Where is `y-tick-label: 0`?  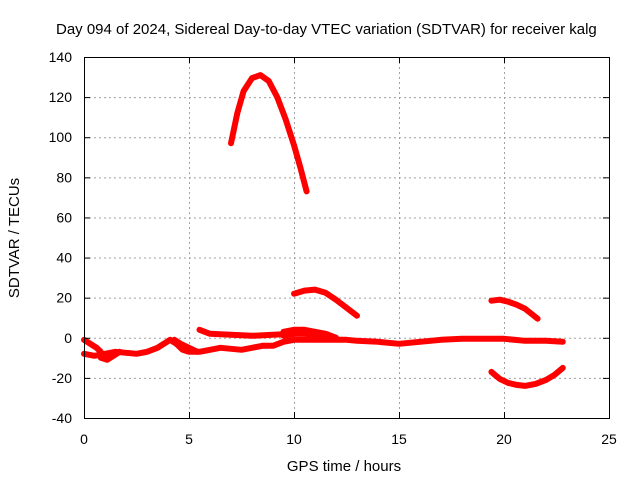 y-tick-label: 0 is located at coordinates (68, 338).